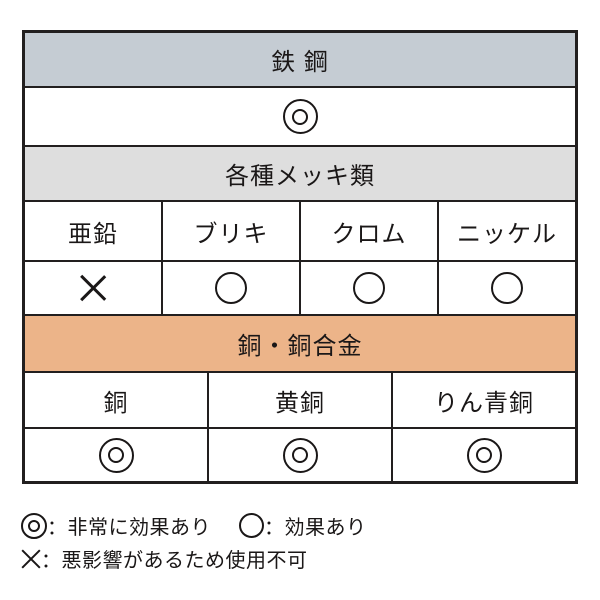 The width and height of the screenshot is (600, 600). What do you see at coordinates (129, 528) in the screenshot?
I see `legend-text: ：非常に効果あり` at bounding box center [129, 528].